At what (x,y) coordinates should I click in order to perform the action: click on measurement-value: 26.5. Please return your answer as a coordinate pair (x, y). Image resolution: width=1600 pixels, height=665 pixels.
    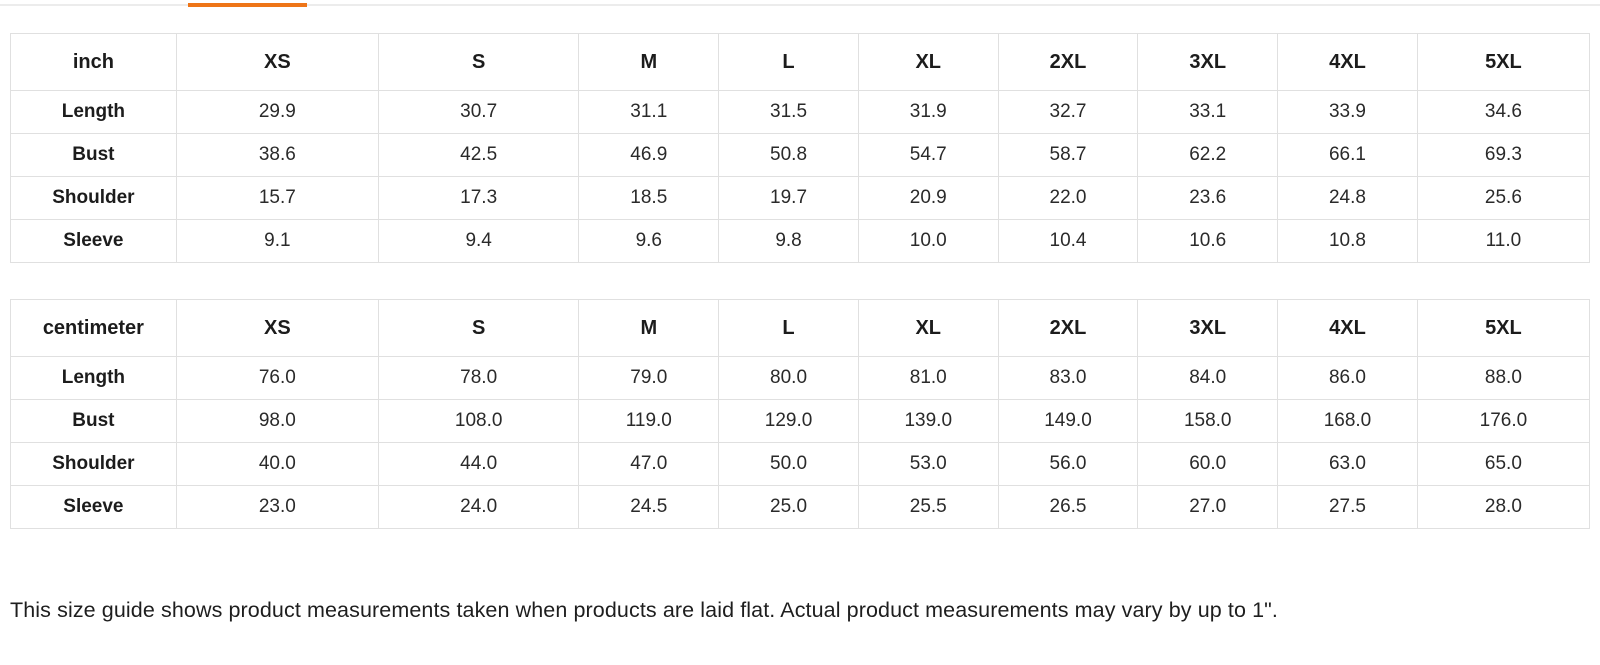
    Looking at the image, I should click on (1068, 507).